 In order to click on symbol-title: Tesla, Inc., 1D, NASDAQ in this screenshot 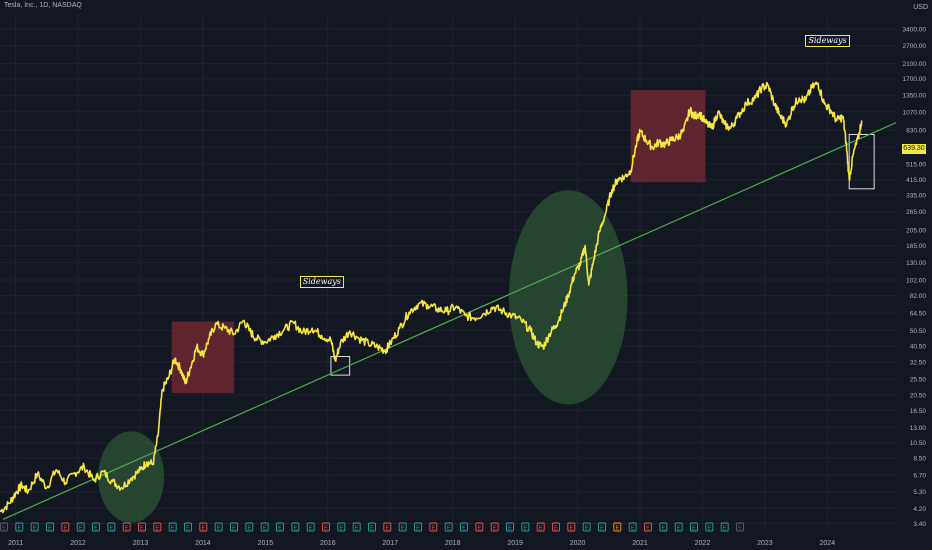, I will do `click(43, 5)`.